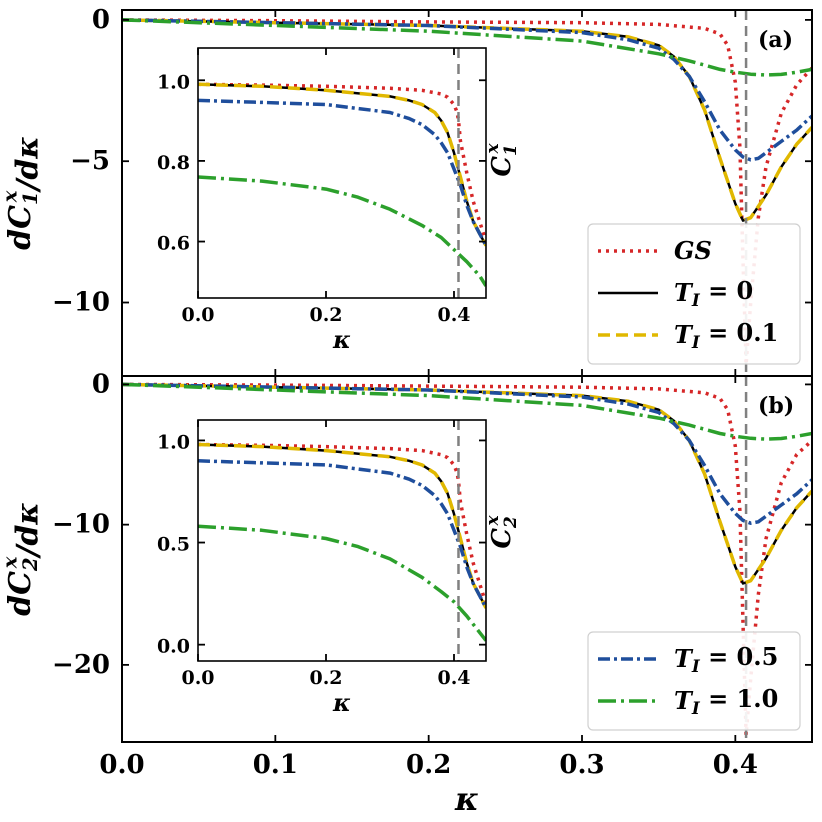 This screenshot has width=822, height=822. I want to click on x-tick-label: 0.4, so click(735, 765).